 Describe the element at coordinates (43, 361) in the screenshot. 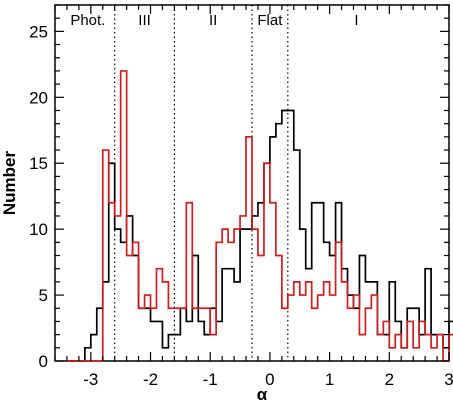

I see `y-tick-label: 0` at that location.